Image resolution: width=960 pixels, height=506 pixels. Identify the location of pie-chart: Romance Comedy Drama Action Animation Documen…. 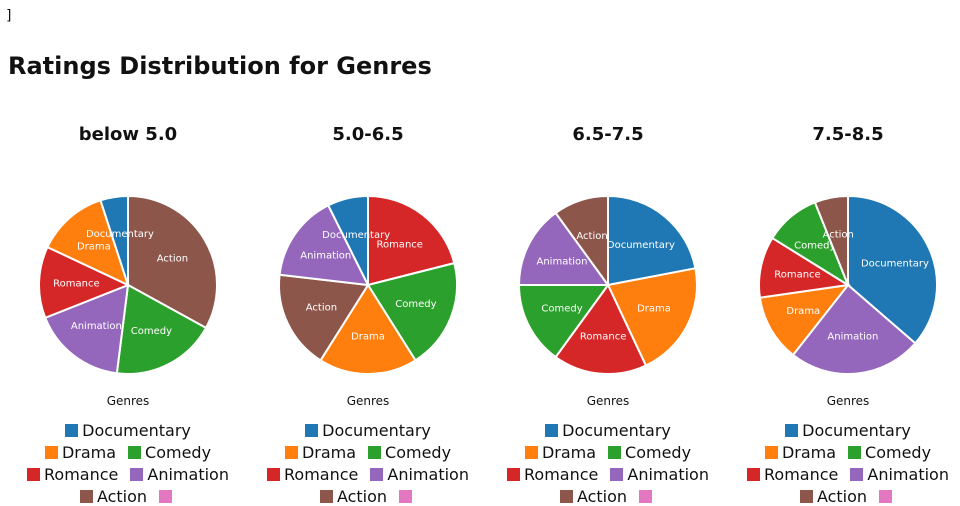
(368, 284).